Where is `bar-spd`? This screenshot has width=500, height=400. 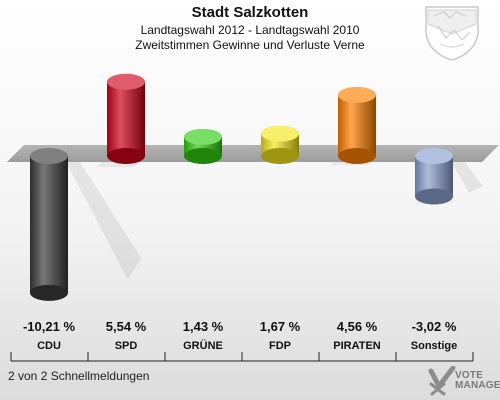
bar-spd is located at coordinates (126, 118).